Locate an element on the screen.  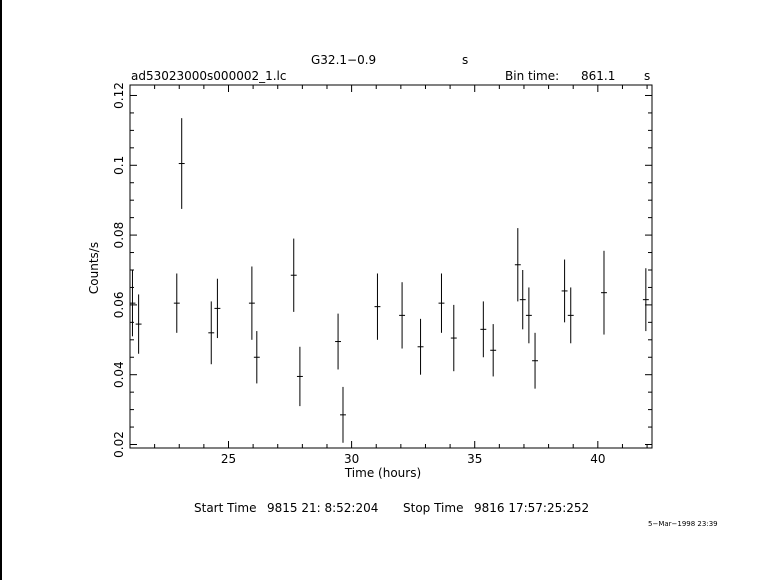
bin-time-label: Bin time: is located at coordinates (532, 76).